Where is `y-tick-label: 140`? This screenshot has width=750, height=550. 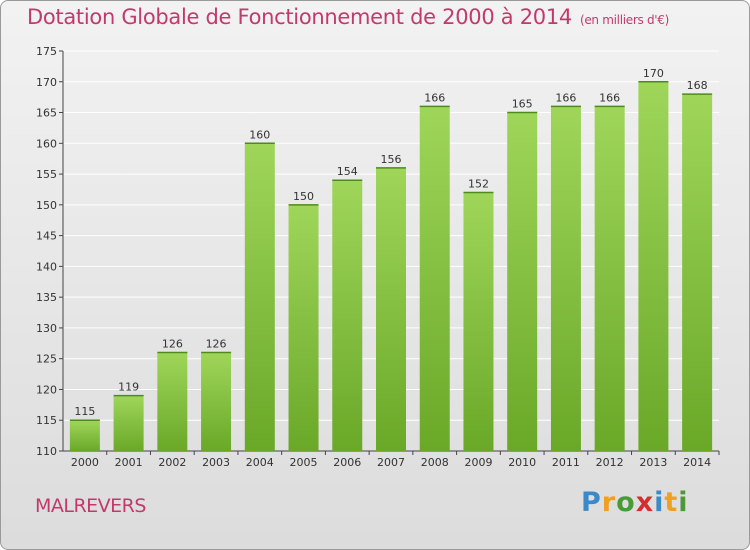 y-tick-label: 140 is located at coordinates (46, 266).